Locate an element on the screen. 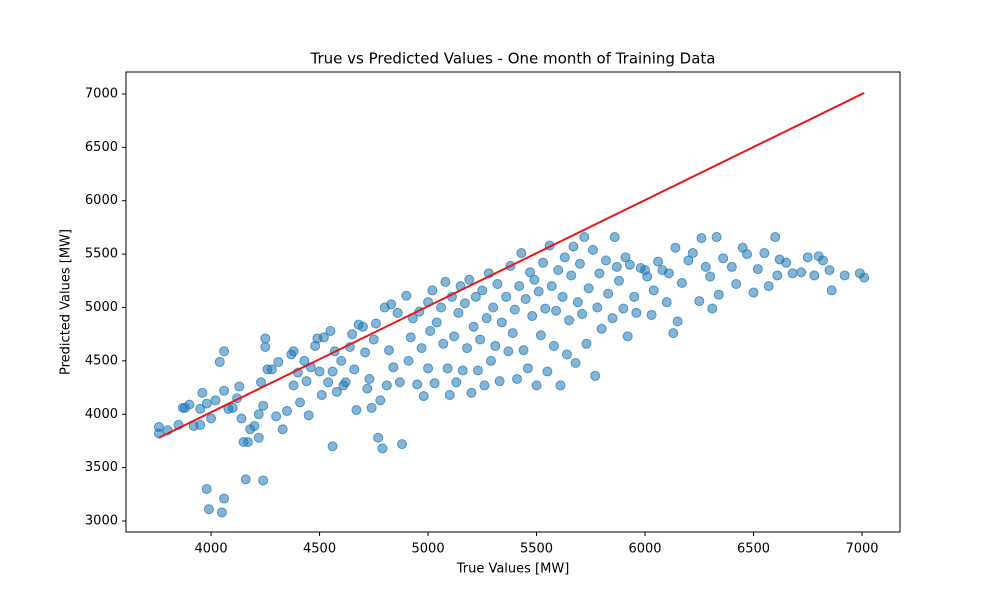 The height and width of the screenshot is (604, 1000). y-tick-label: 5000 is located at coordinates (101, 307).